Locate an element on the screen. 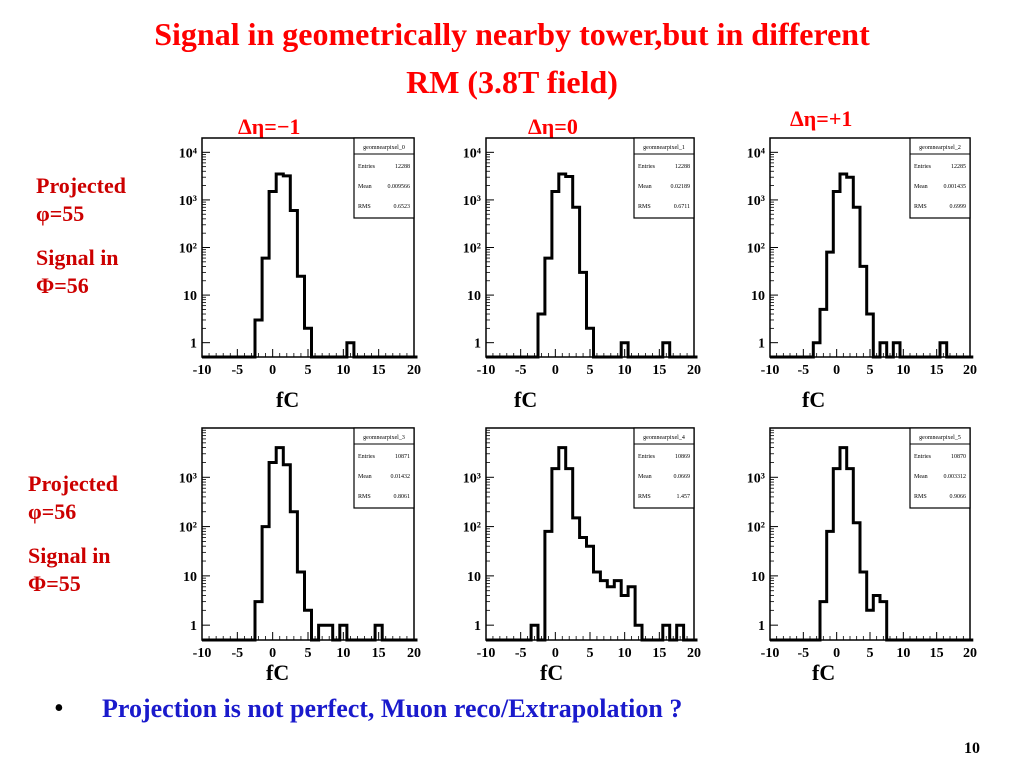 Image resolution: width=1024 pixels, height=768 pixels. unit-label-r2c3: fC is located at coordinates (824, 672).